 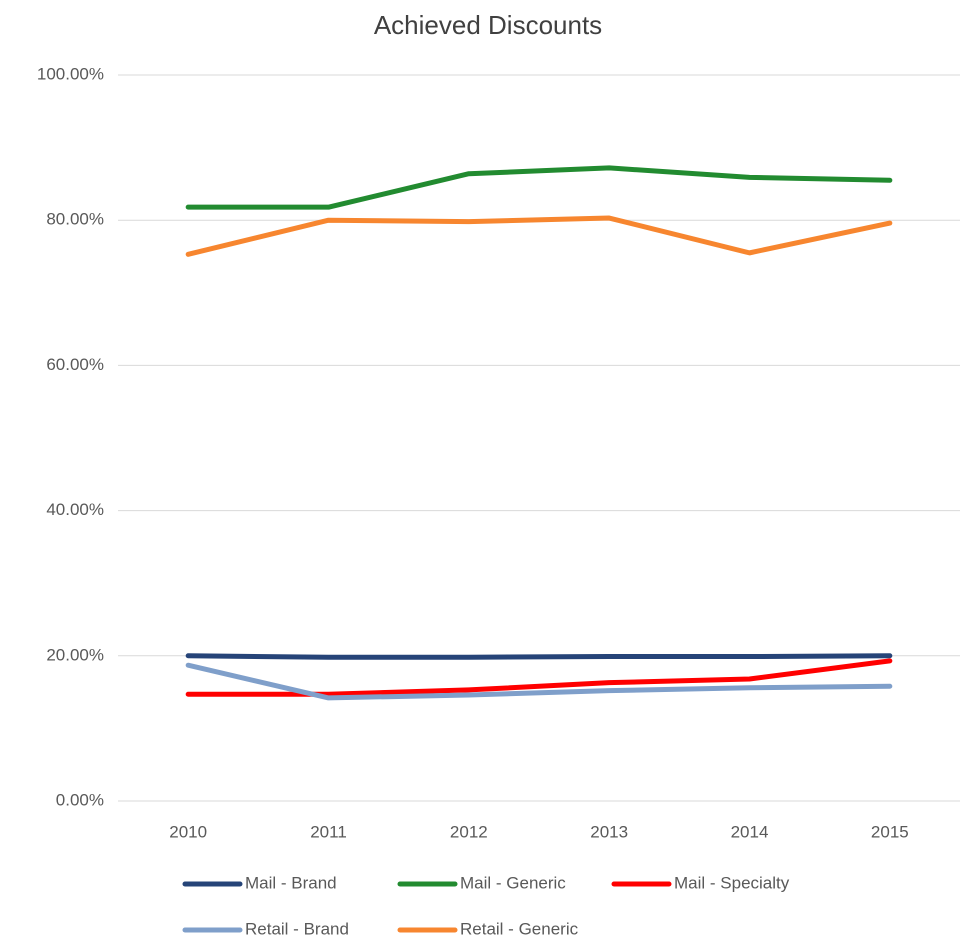 What do you see at coordinates (732, 882) in the screenshot?
I see `legend-label: Mail - Specialty` at bounding box center [732, 882].